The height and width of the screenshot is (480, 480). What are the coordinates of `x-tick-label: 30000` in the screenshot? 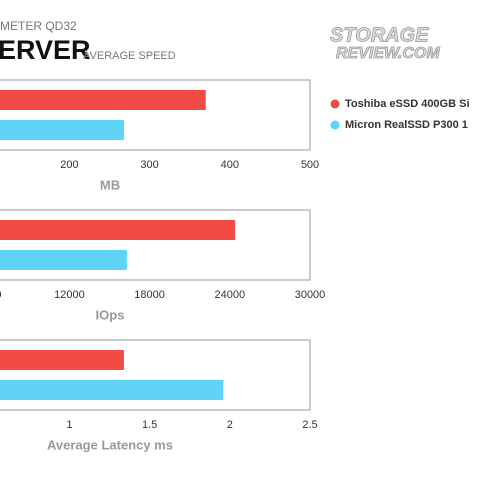 It's located at (310, 295).